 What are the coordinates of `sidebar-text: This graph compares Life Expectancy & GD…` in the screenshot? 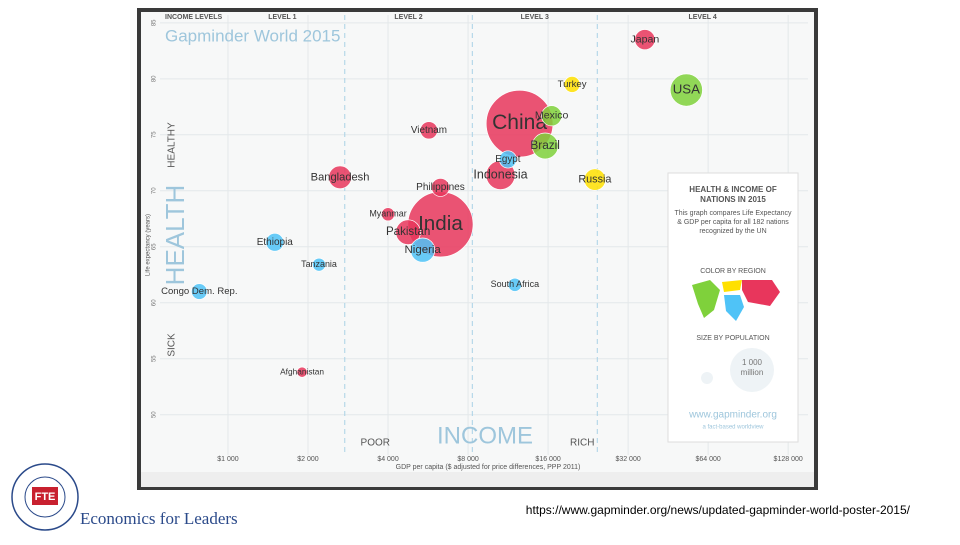 It's located at (733, 222).